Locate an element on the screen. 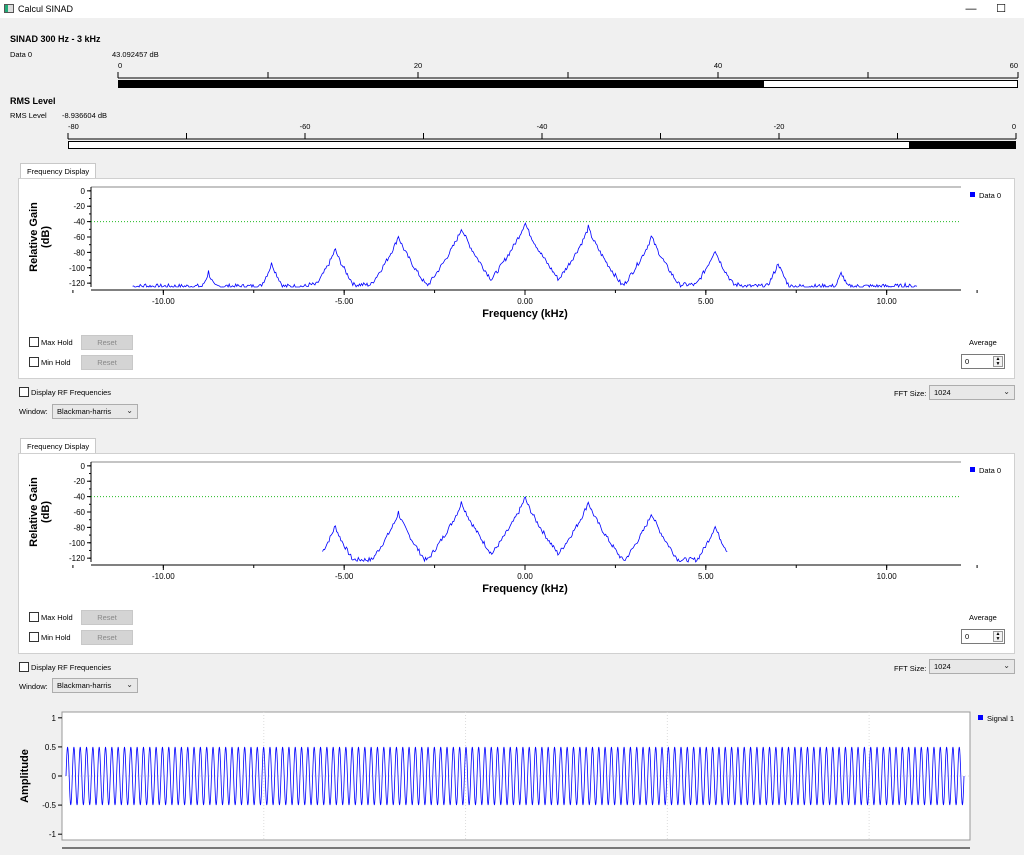 This screenshot has height=855, width=1024. meter-tick-label: -60 is located at coordinates (305, 126).